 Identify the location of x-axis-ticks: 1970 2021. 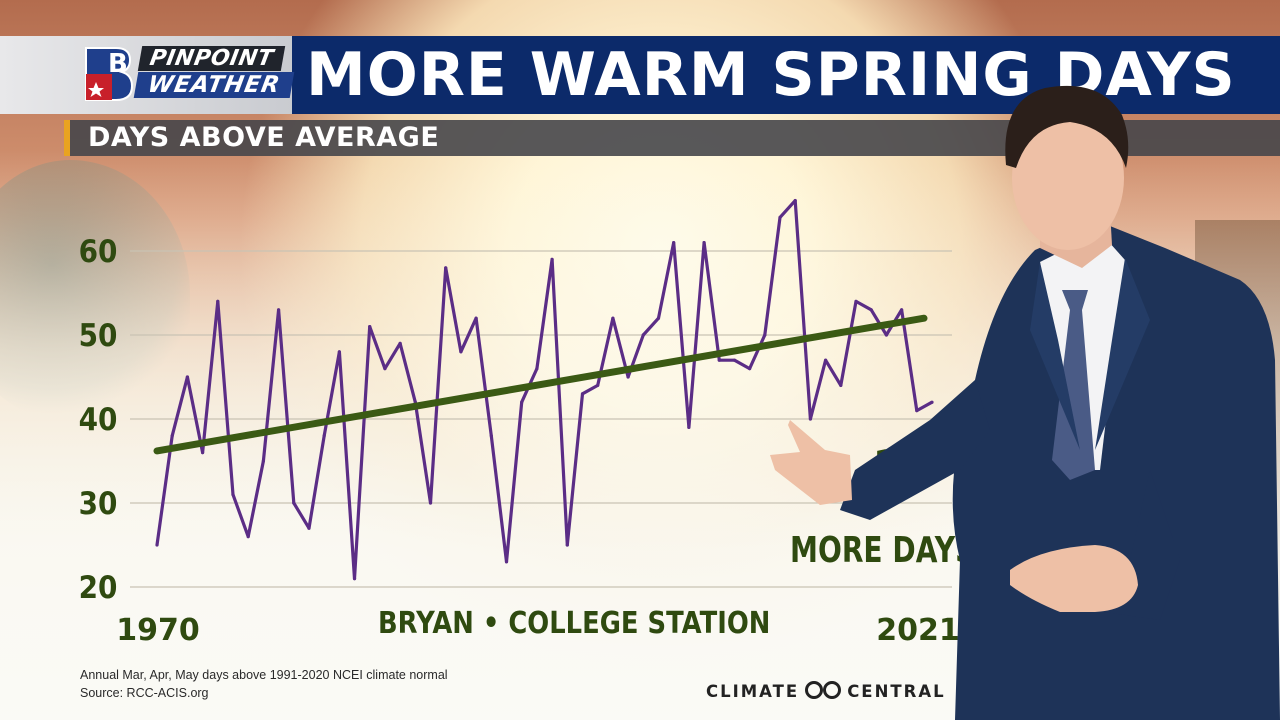
(538, 630).